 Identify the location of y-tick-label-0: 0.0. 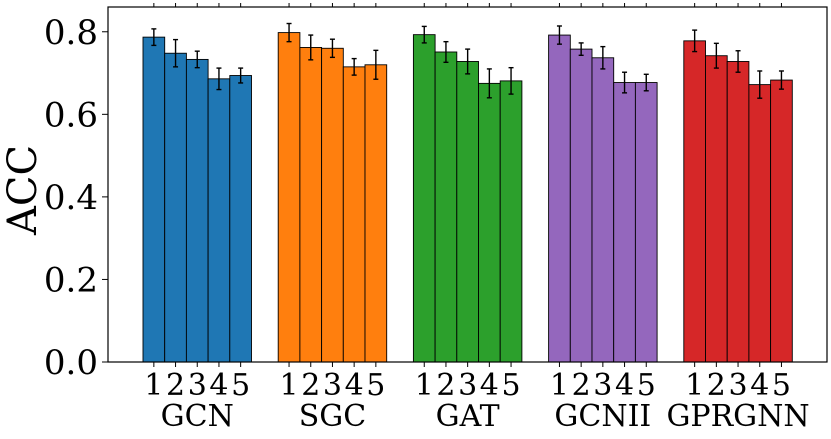
(71, 363).